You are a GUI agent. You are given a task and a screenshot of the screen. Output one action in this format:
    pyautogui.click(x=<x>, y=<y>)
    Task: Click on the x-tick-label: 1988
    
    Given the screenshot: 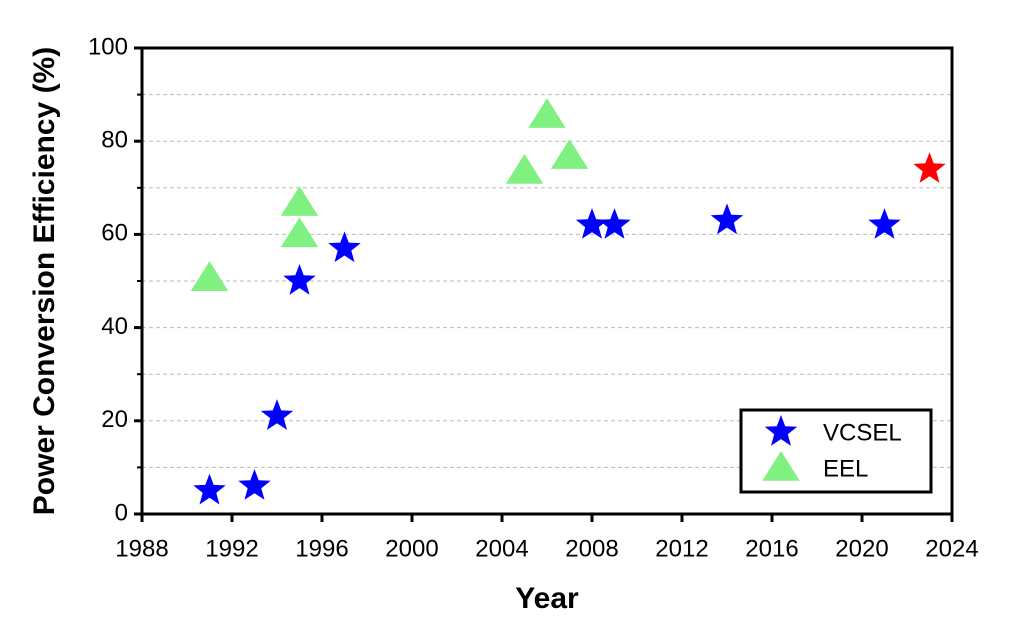 What is the action you would take?
    pyautogui.click(x=141, y=548)
    